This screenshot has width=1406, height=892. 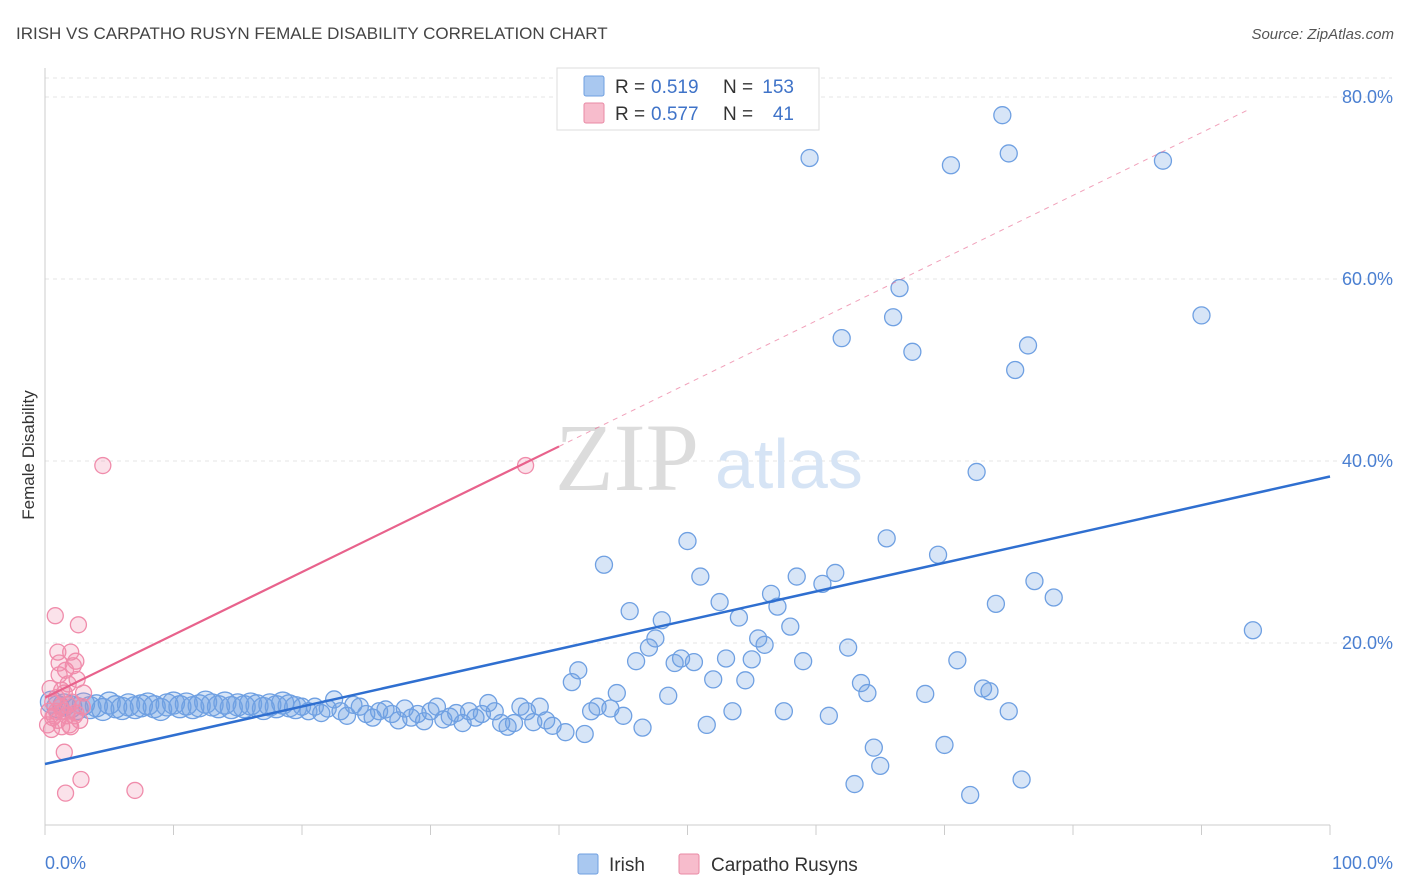 I want to click on y-axis-label: Female Disability, so click(x=28, y=455).